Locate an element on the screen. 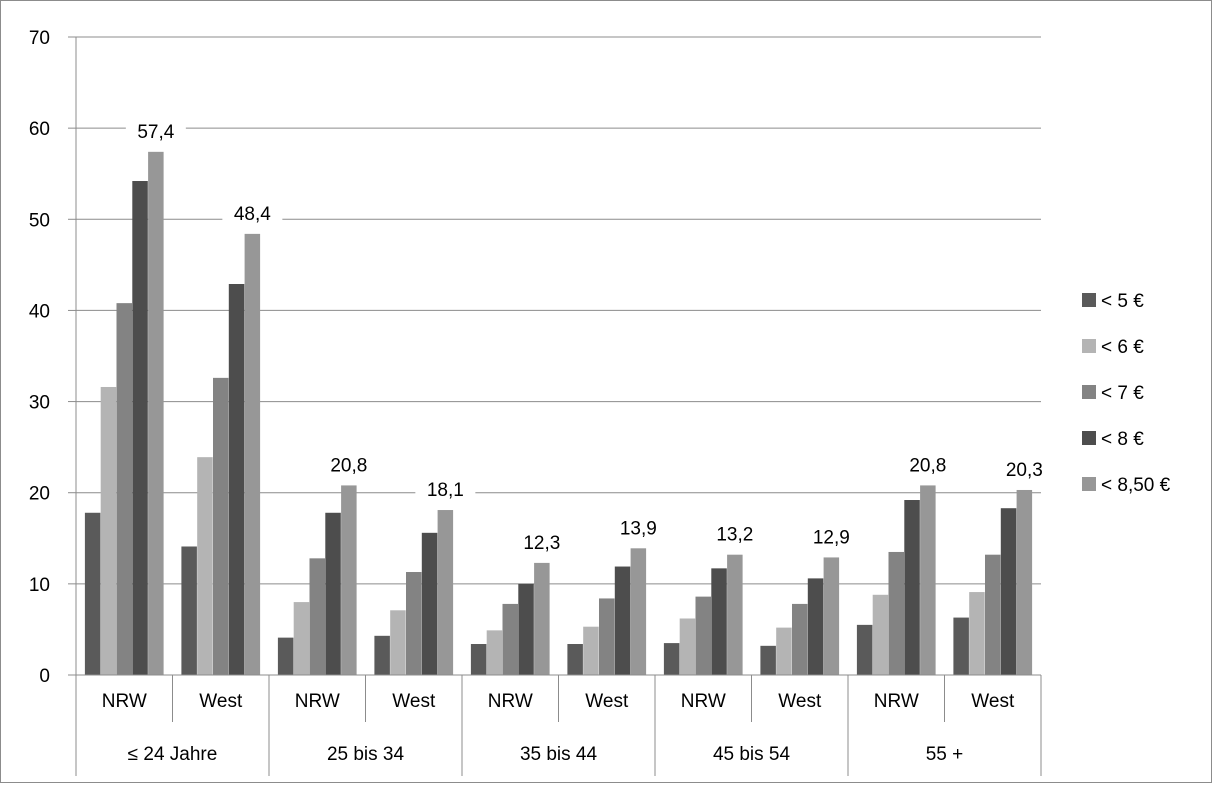 This screenshot has width=1214, height=785. data-label: 18,1 is located at coordinates (445, 490).